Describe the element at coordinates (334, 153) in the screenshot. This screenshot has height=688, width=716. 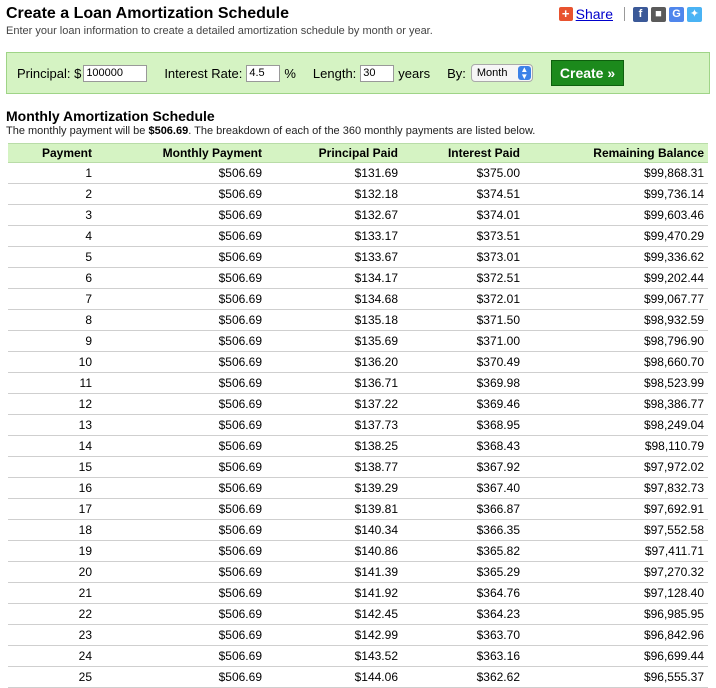
I see `column-header-principal-paid: Principal Paid` at that location.